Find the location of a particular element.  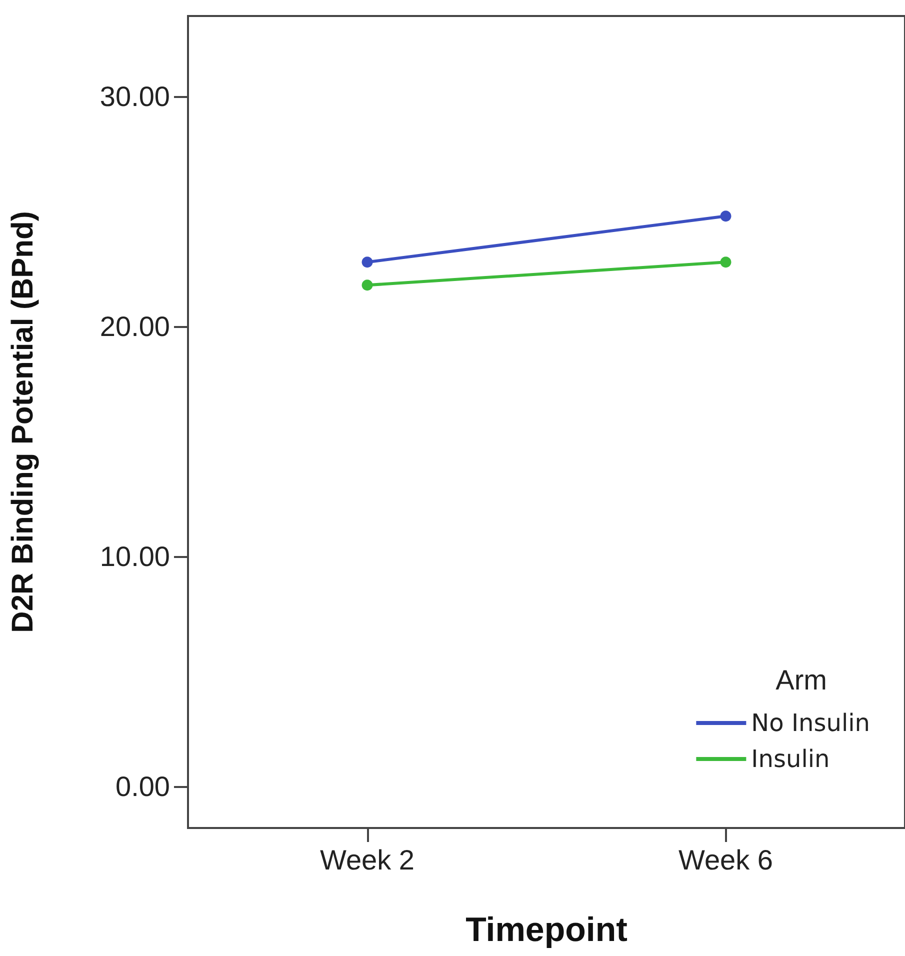

legend-label: No Insulin is located at coordinates (810, 723).